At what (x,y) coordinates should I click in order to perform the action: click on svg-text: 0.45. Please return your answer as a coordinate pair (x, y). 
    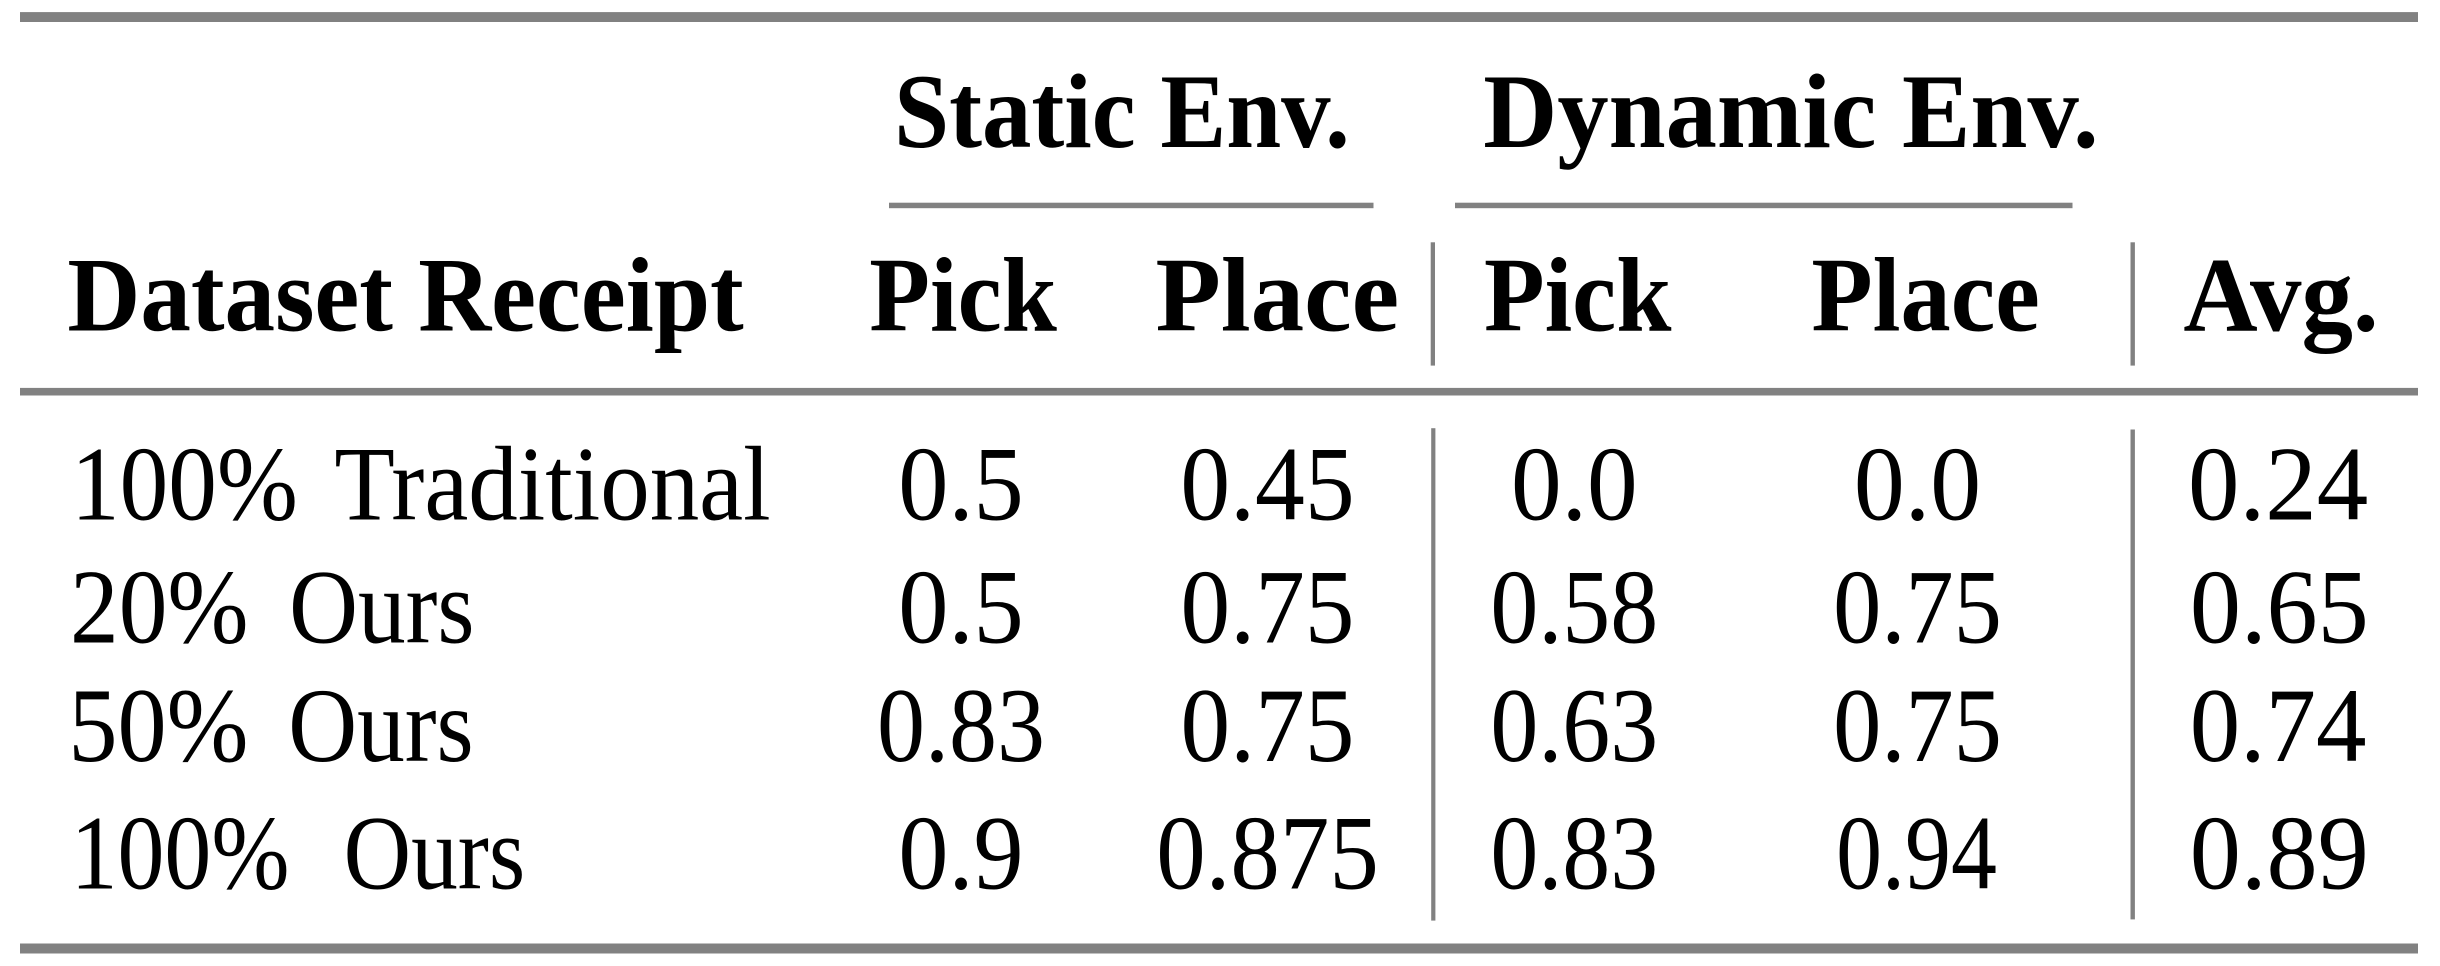
    Looking at the image, I should click on (1267, 484).